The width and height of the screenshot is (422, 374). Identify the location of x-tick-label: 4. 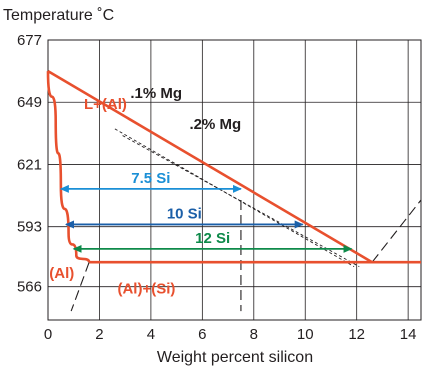
(151, 334).